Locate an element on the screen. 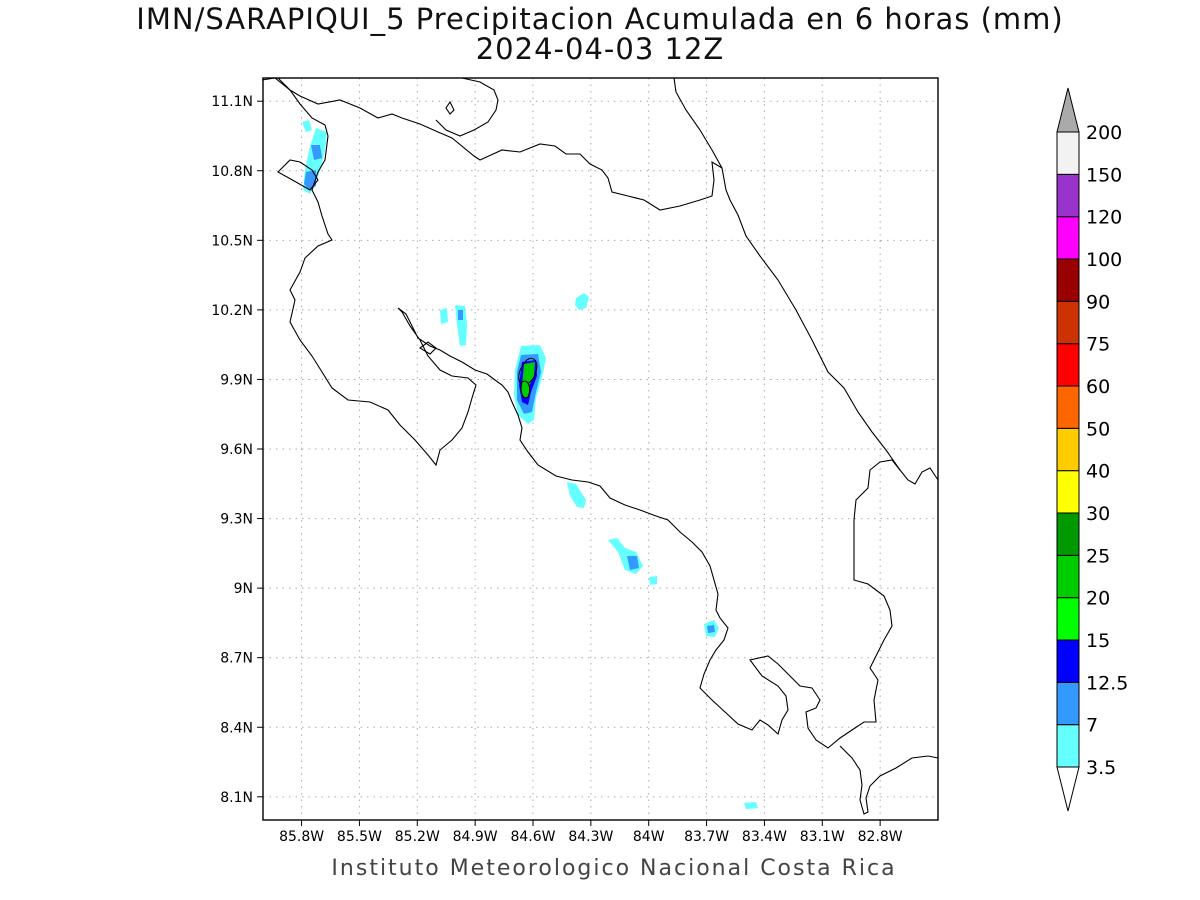  precip-cell-southeast is located at coordinates (662, 645).